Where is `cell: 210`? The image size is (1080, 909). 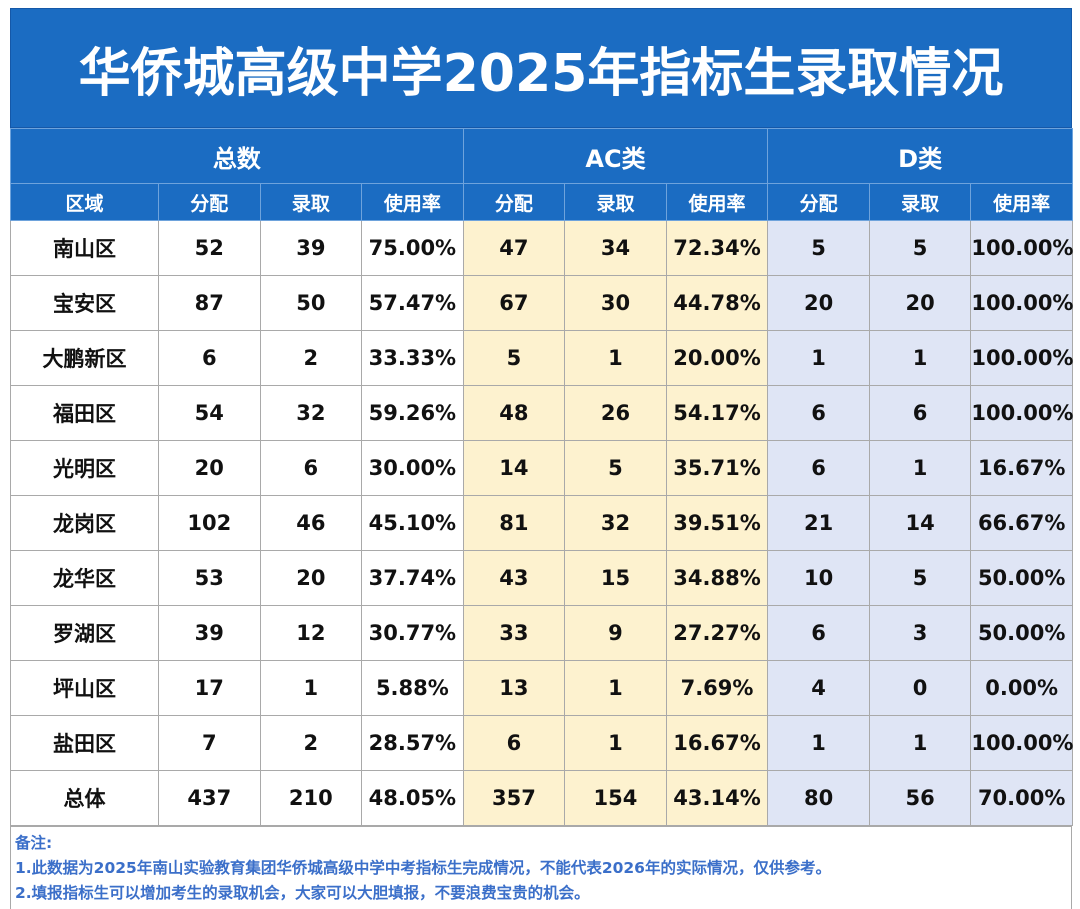 cell: 210 is located at coordinates (311, 798).